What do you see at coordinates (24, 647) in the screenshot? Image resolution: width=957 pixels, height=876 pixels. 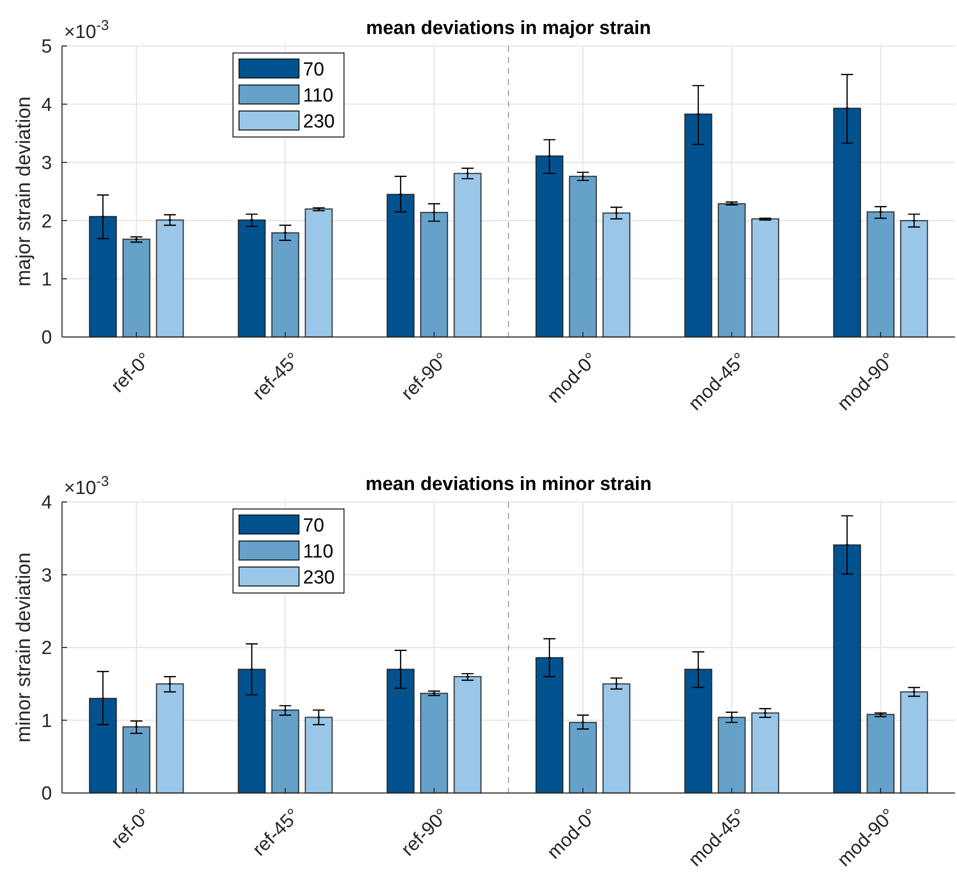 I see `y-axis-title: minor strain deviation` at bounding box center [24, 647].